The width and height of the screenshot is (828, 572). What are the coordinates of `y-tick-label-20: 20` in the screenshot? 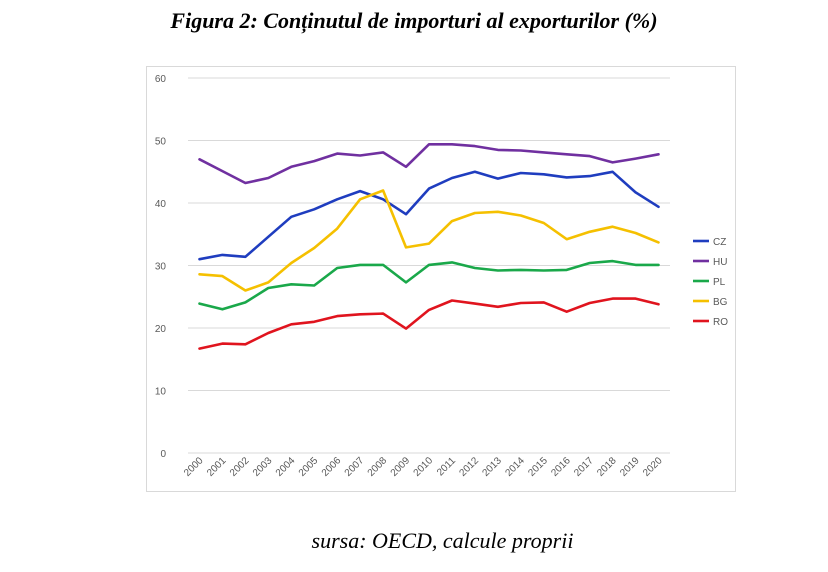 It's located at (161, 329).